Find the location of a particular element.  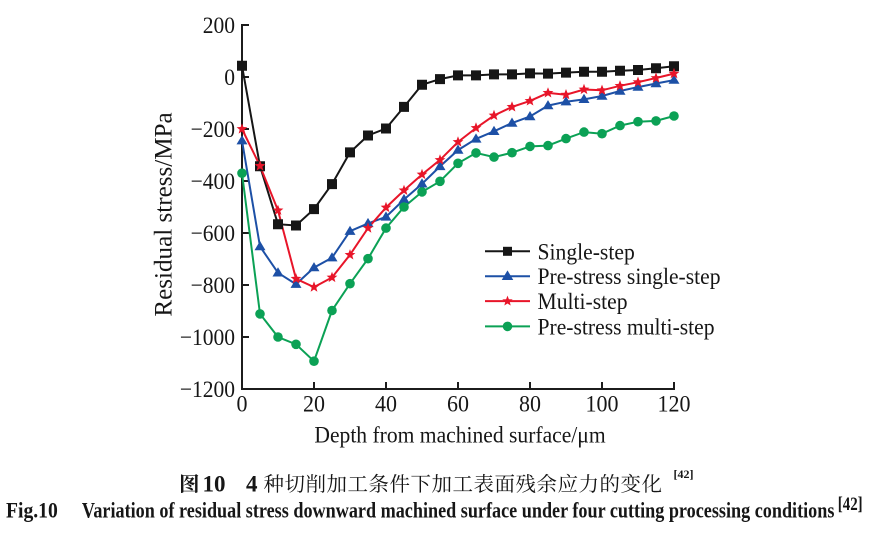

svg-text: −600 is located at coordinates (213, 233).